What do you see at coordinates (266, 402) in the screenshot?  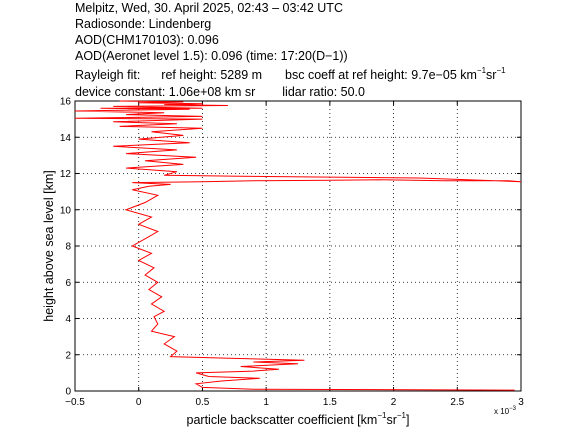 I see `x-tick-label: 1` at bounding box center [266, 402].